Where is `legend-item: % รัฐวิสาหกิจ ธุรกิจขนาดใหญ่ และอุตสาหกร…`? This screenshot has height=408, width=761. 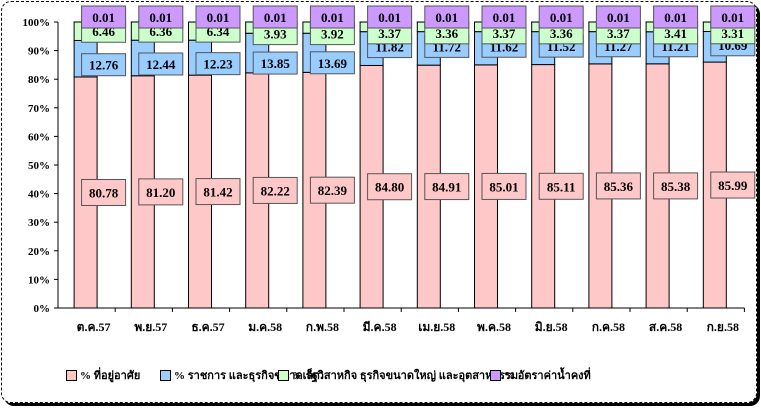
legend-item: % รัฐวิสาหกิจ ธุรกิจขนาดใหญ่ และอุตสาหกร… is located at coordinates (398, 375).